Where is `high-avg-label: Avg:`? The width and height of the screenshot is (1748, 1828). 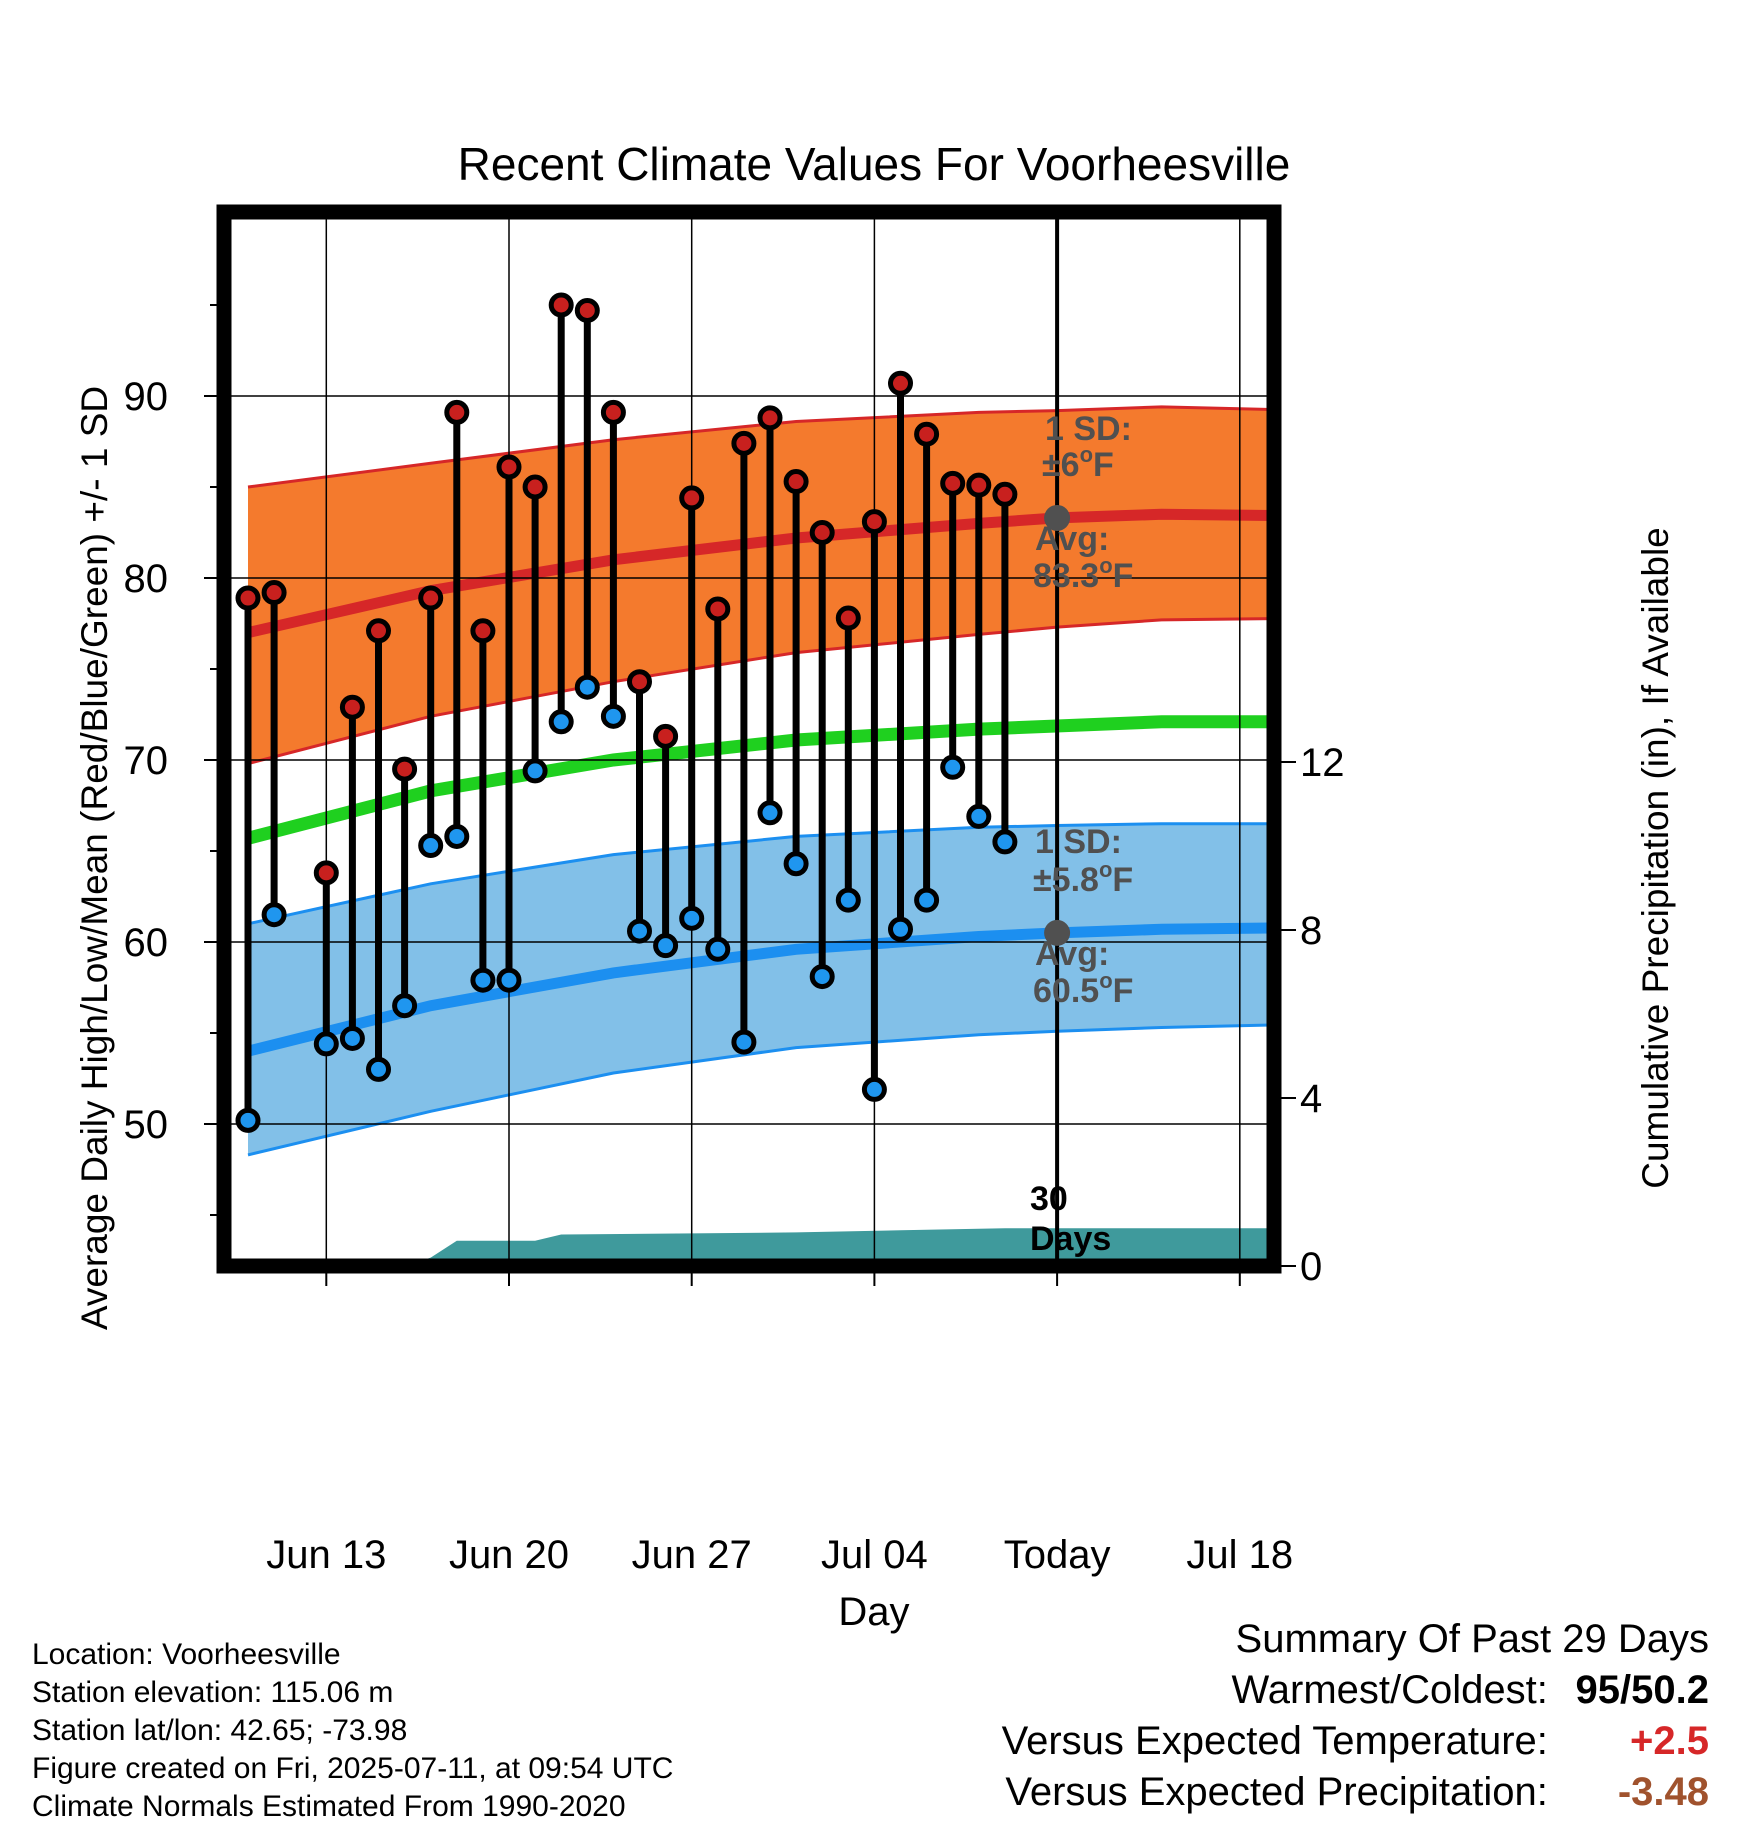 high-avg-label: Avg: is located at coordinates (1072, 539).